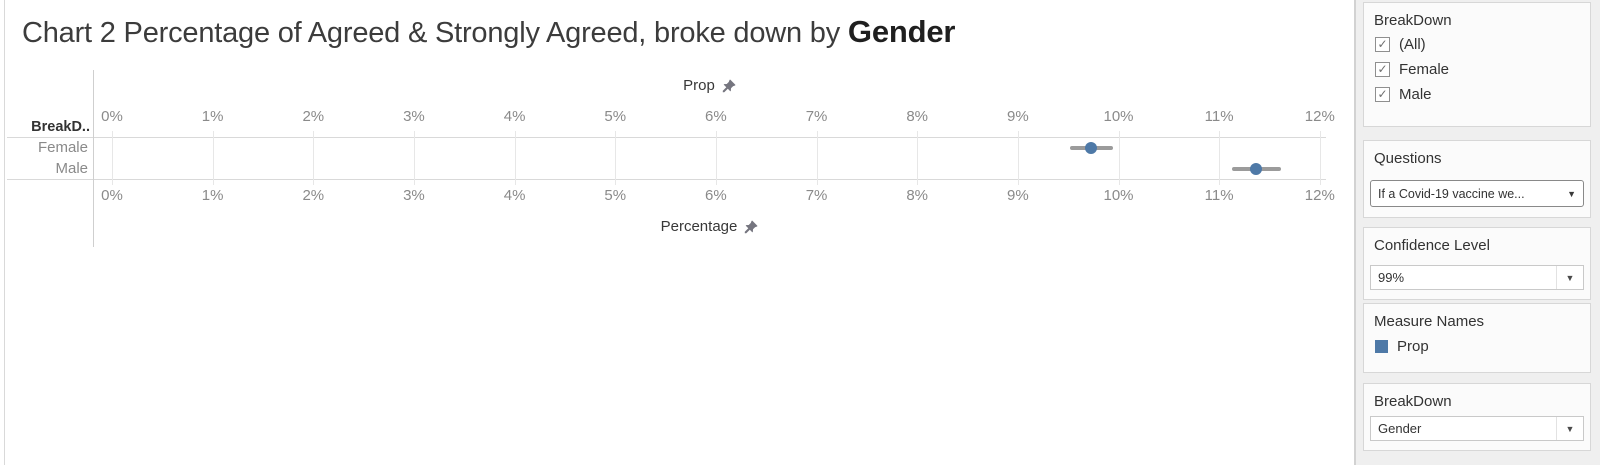 This screenshot has height=465, width=1600. What do you see at coordinates (1413, 346) in the screenshot?
I see `legend-label: Prop` at bounding box center [1413, 346].